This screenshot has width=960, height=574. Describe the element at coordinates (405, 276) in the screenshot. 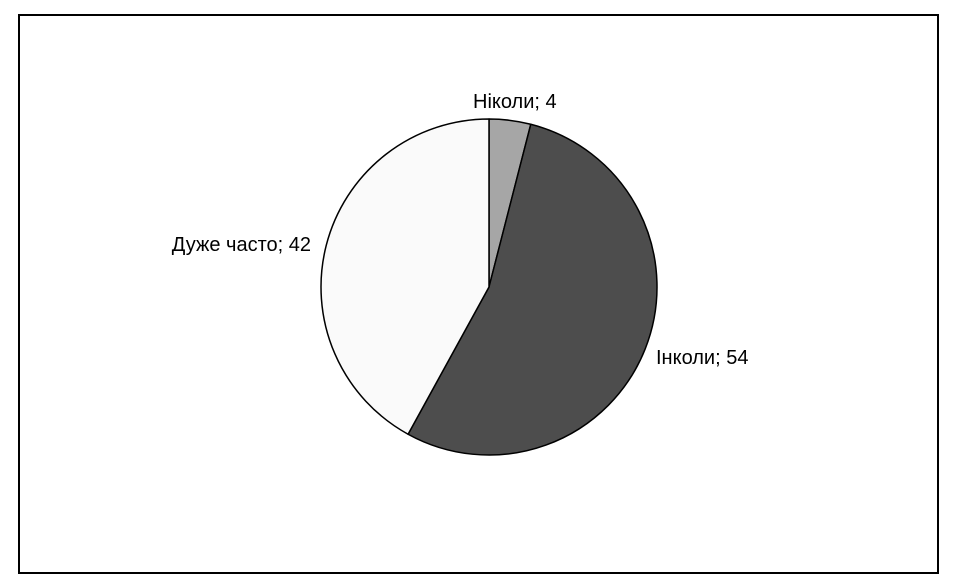

I see `pie-slice-duzhe-chasto` at that location.